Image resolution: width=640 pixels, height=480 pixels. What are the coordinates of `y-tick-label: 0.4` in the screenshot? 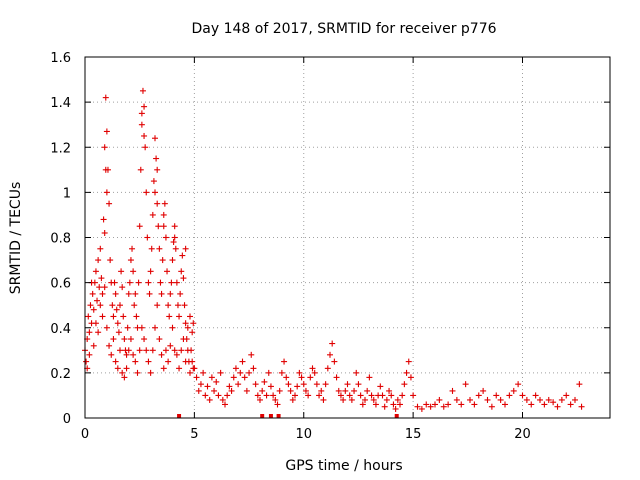 It's located at (60, 329).